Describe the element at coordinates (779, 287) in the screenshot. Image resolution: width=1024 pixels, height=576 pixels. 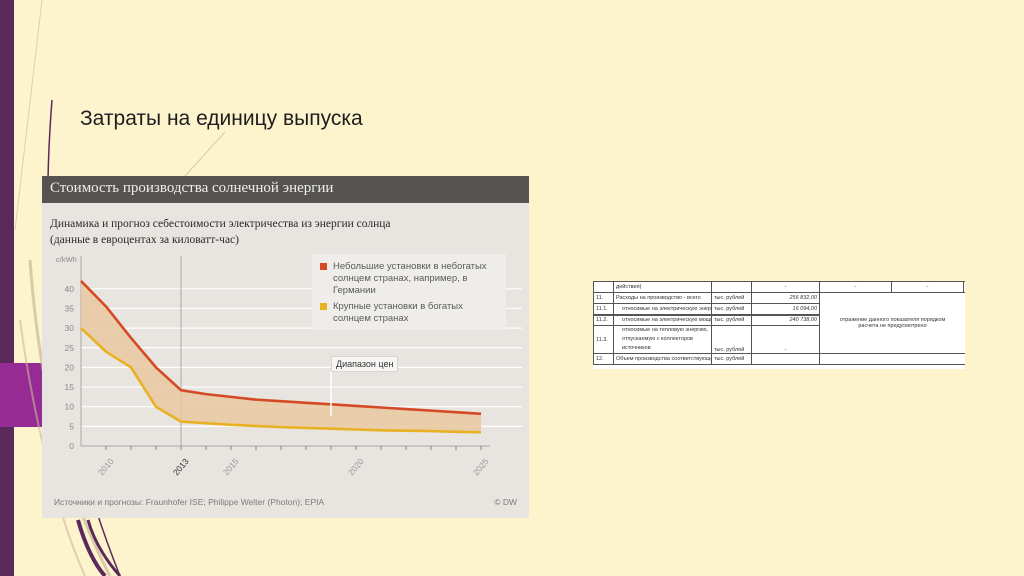
I see `table-row: действия) - - -` at that location.